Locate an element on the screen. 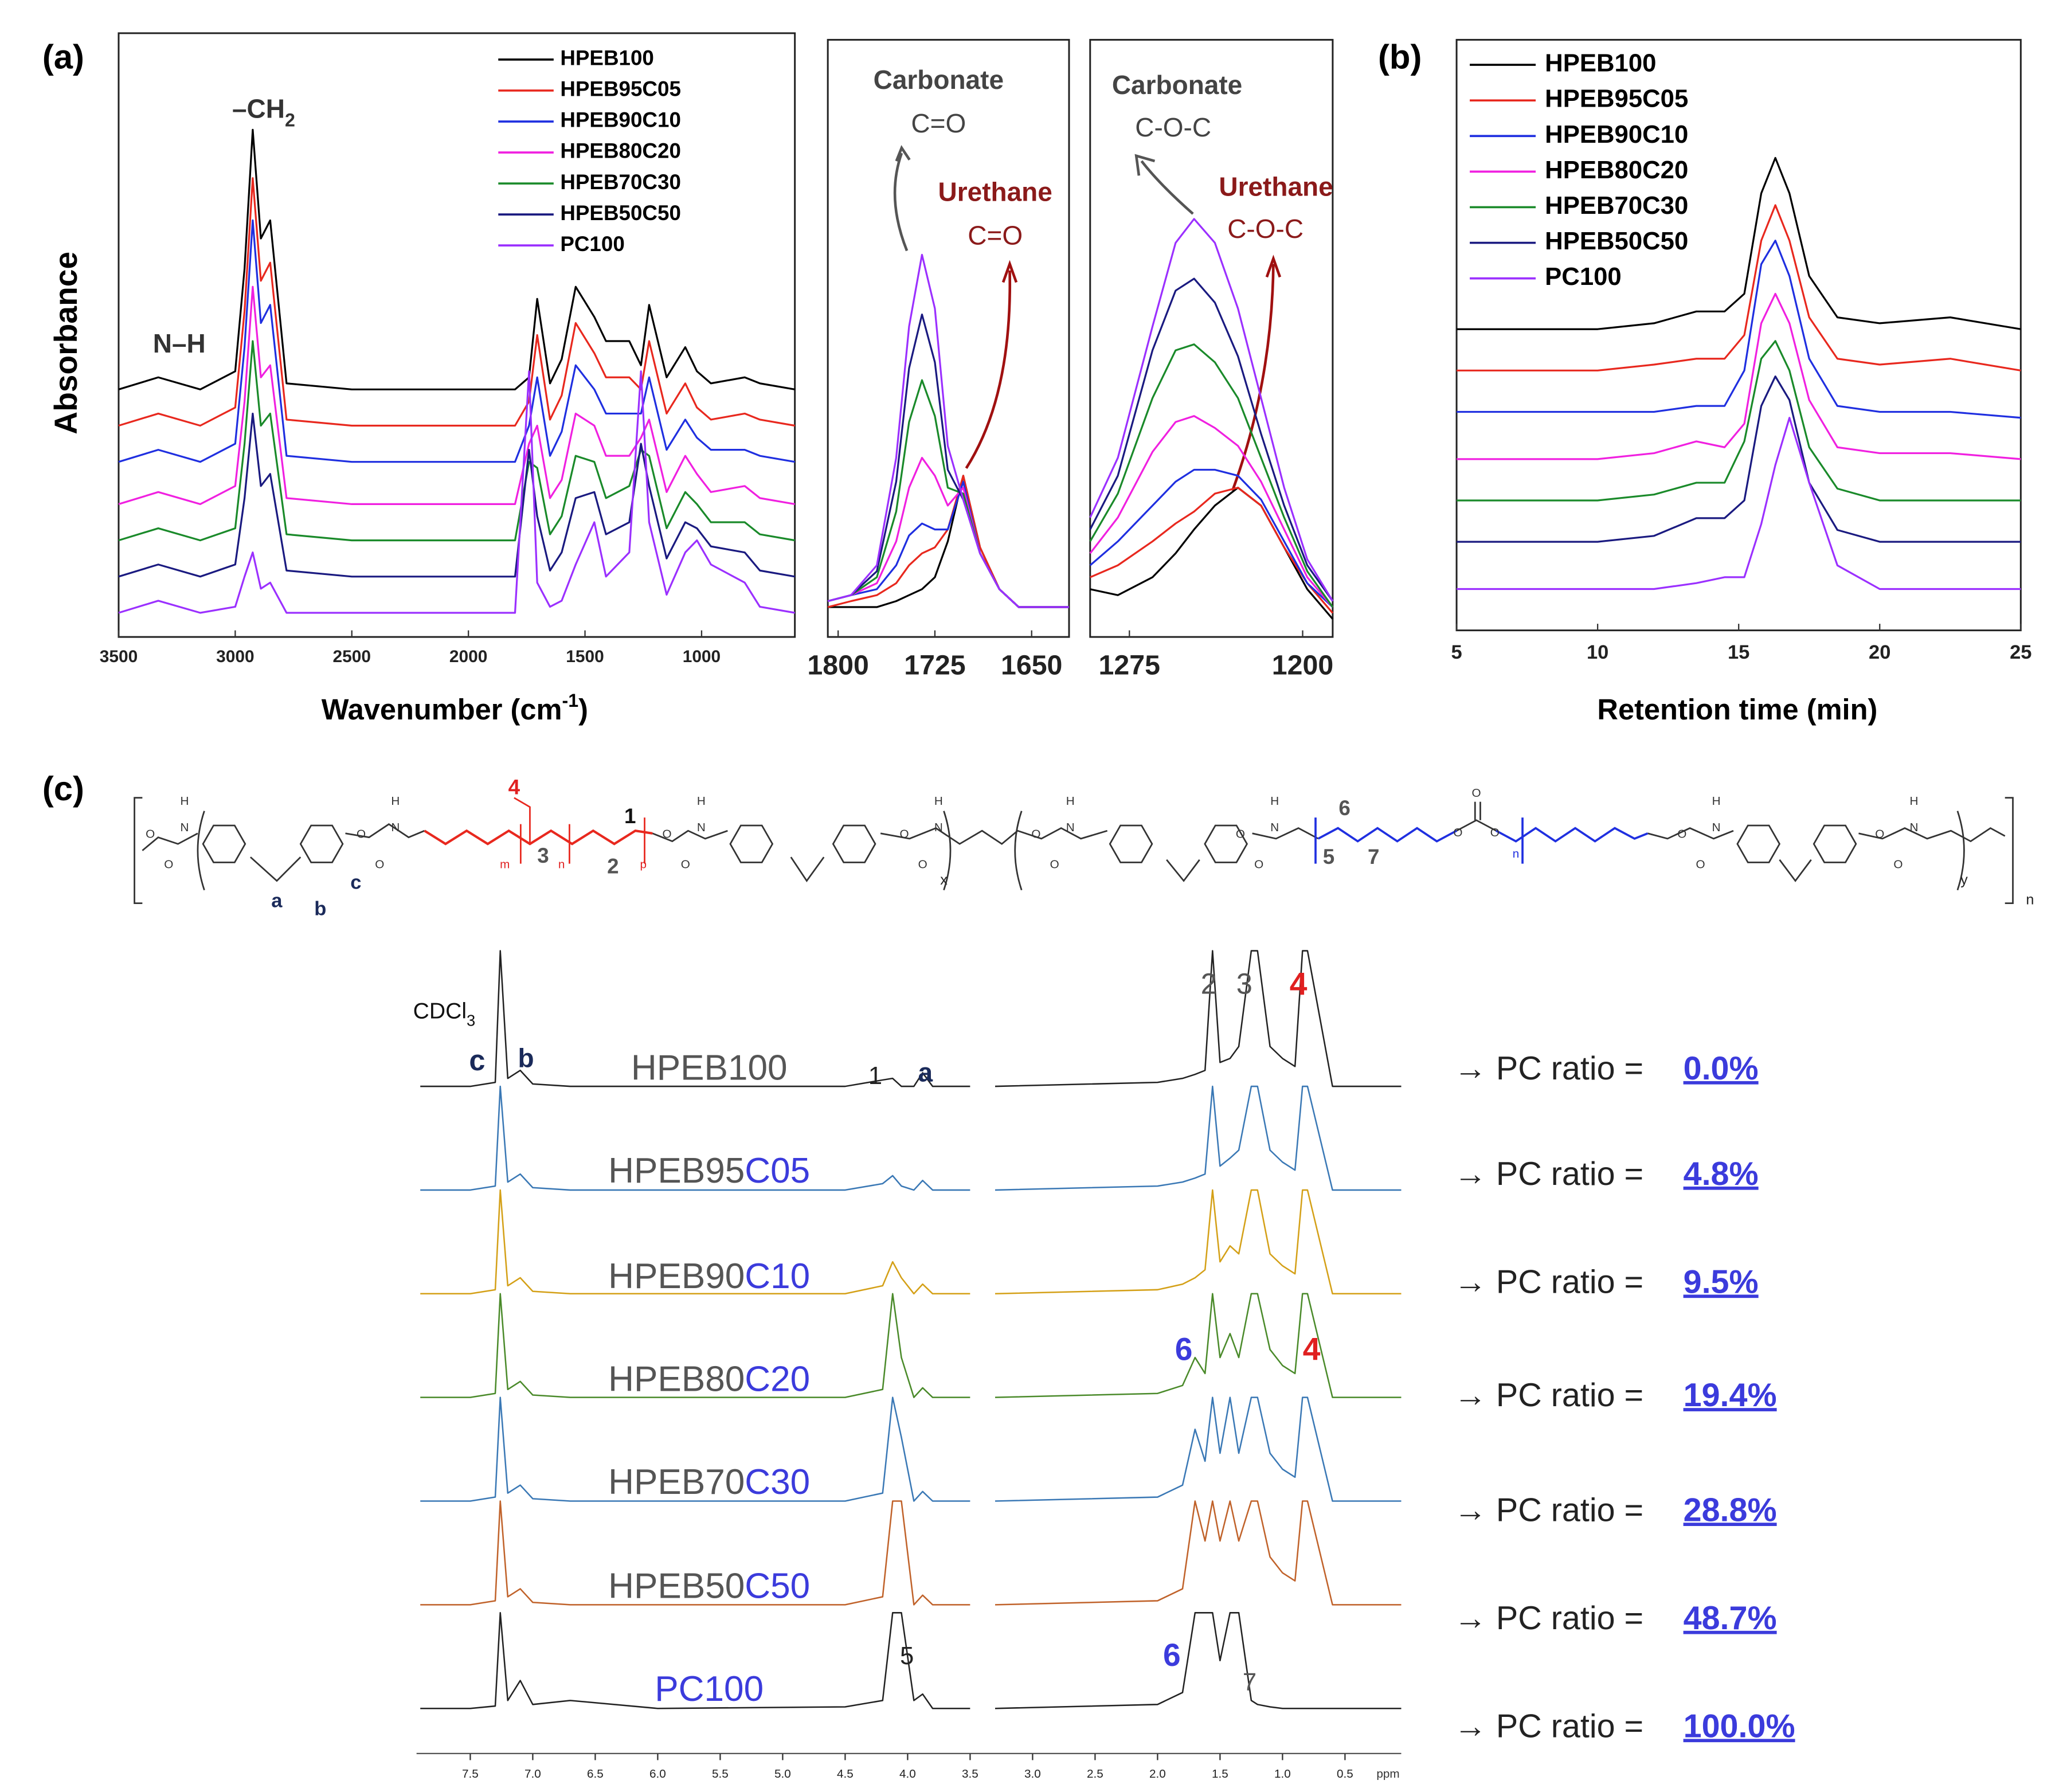 Image resolution: width=2059 pixels, height=1792 pixels. x-tick-label: 2500 is located at coordinates (352, 656).